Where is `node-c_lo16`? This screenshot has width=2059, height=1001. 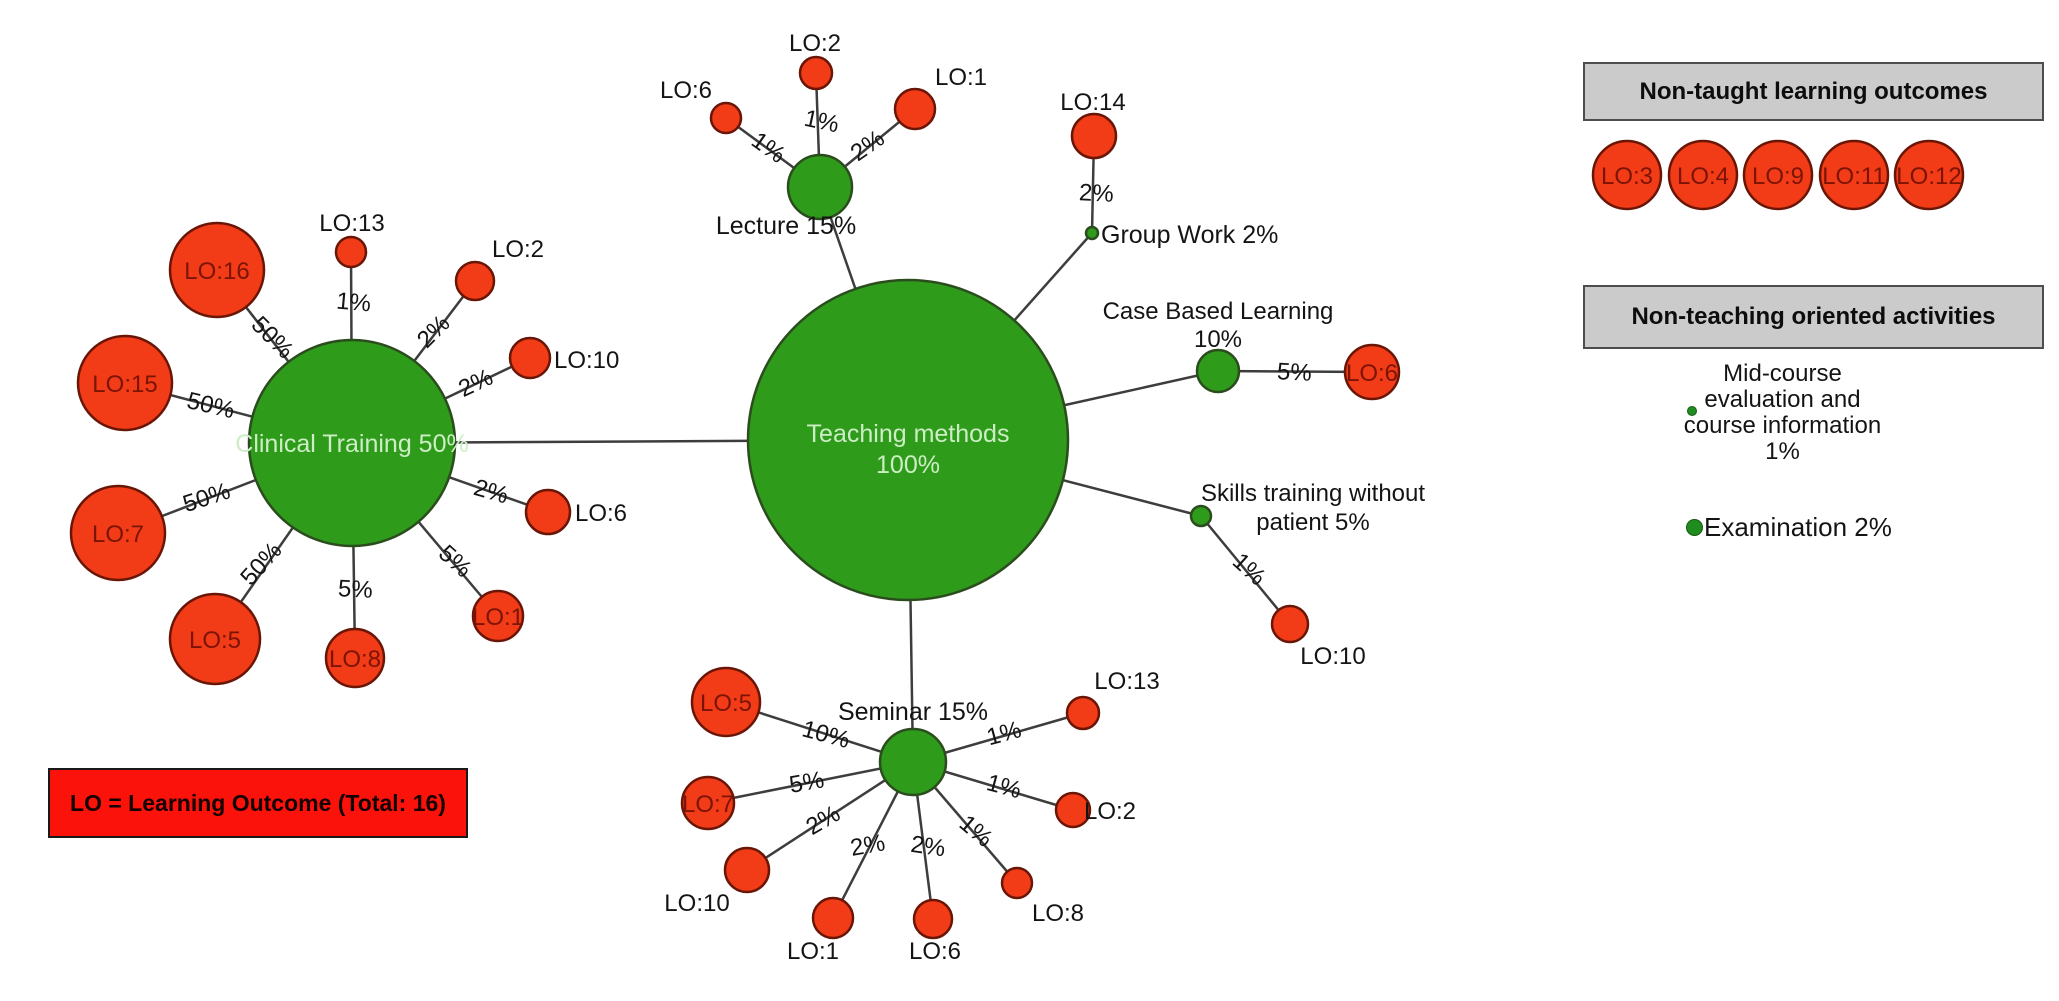
node-c_lo16 is located at coordinates (217, 270).